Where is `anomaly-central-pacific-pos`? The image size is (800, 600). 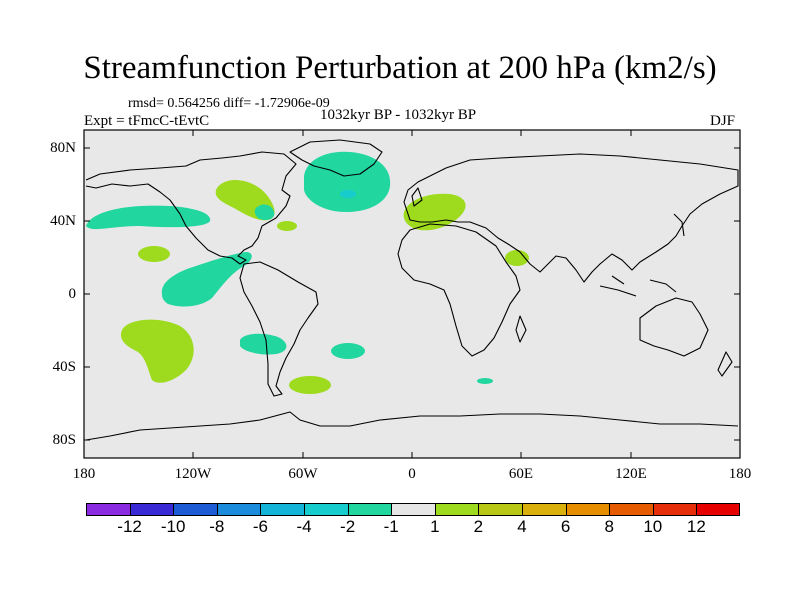
anomaly-central-pacific-pos is located at coordinates (154, 254).